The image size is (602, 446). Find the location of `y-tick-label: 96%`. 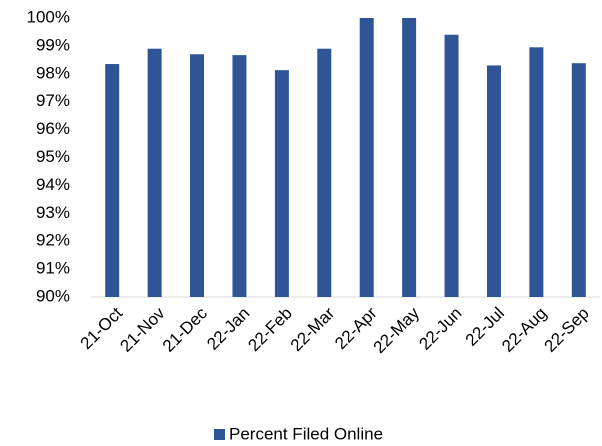

y-tick-label: 96% is located at coordinates (53, 128).